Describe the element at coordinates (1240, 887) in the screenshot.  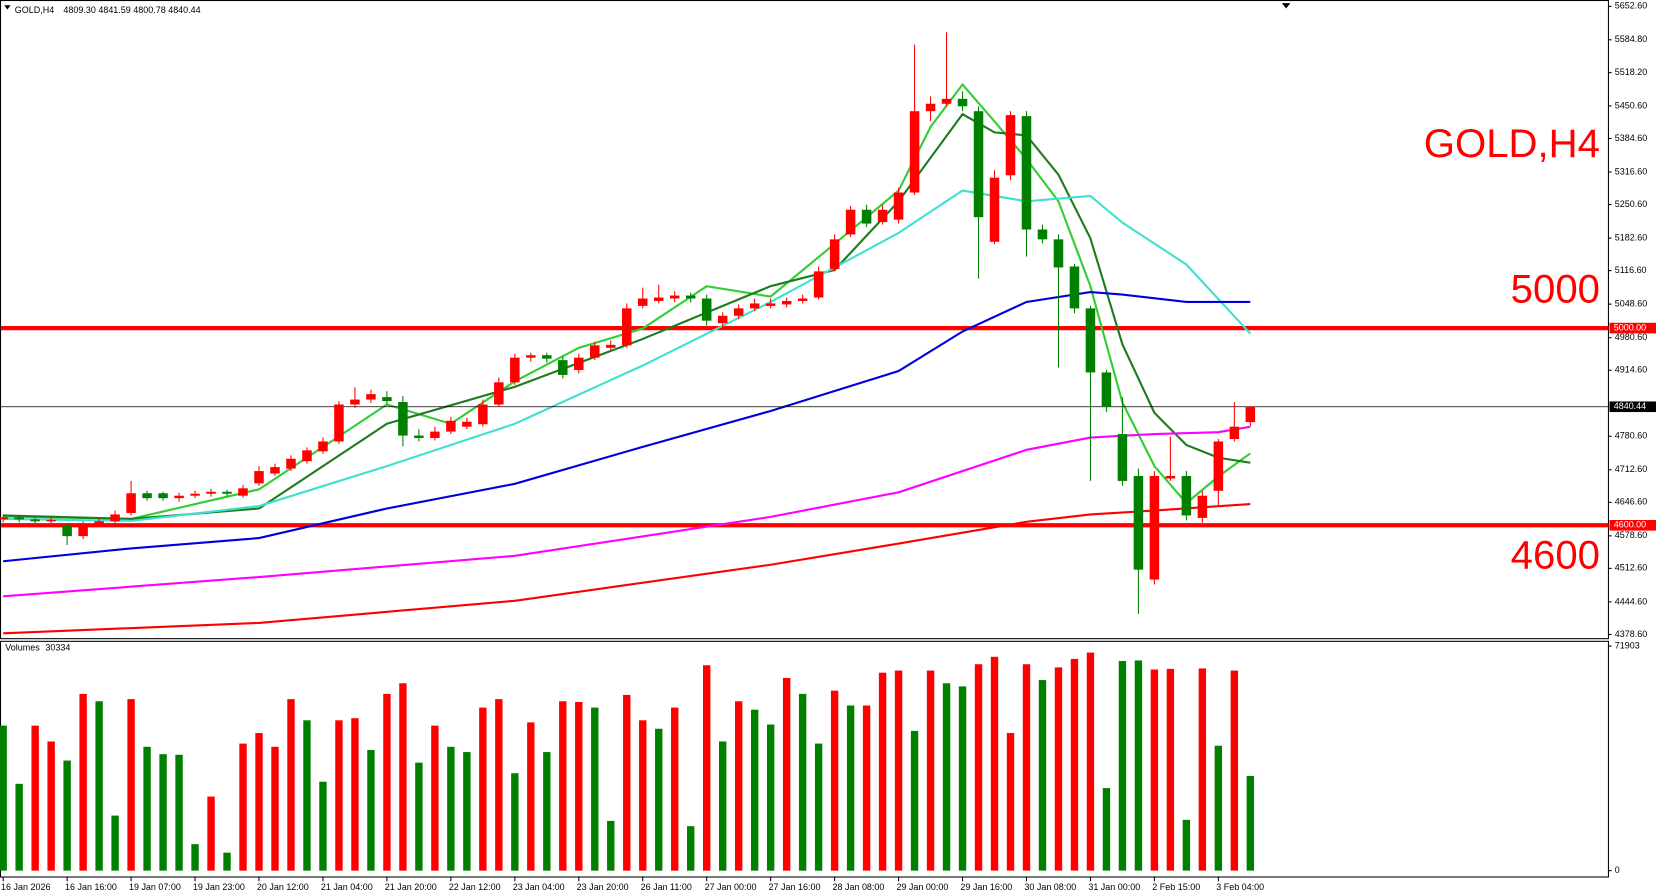
I see `x-tick-label: 3 Feb 04:00` at that location.